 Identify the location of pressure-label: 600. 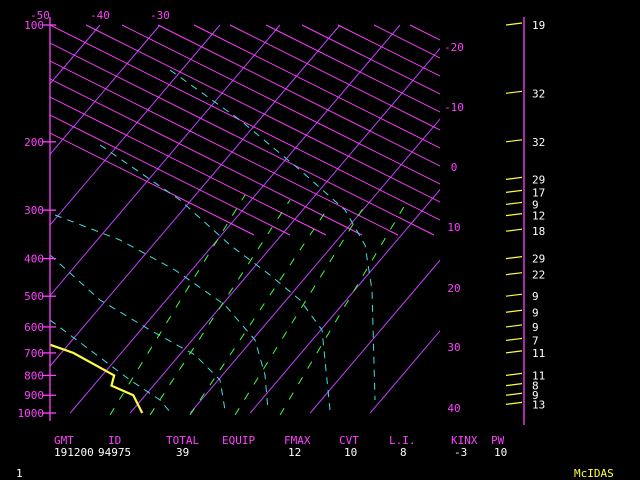
(34, 327).